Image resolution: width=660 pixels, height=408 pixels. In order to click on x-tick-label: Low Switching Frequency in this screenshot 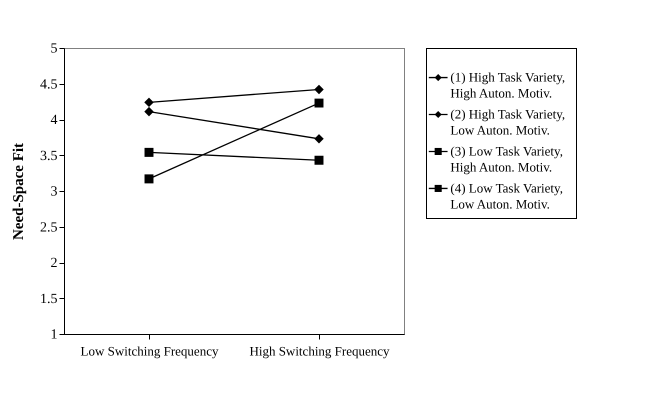, I will do `click(149, 351)`.